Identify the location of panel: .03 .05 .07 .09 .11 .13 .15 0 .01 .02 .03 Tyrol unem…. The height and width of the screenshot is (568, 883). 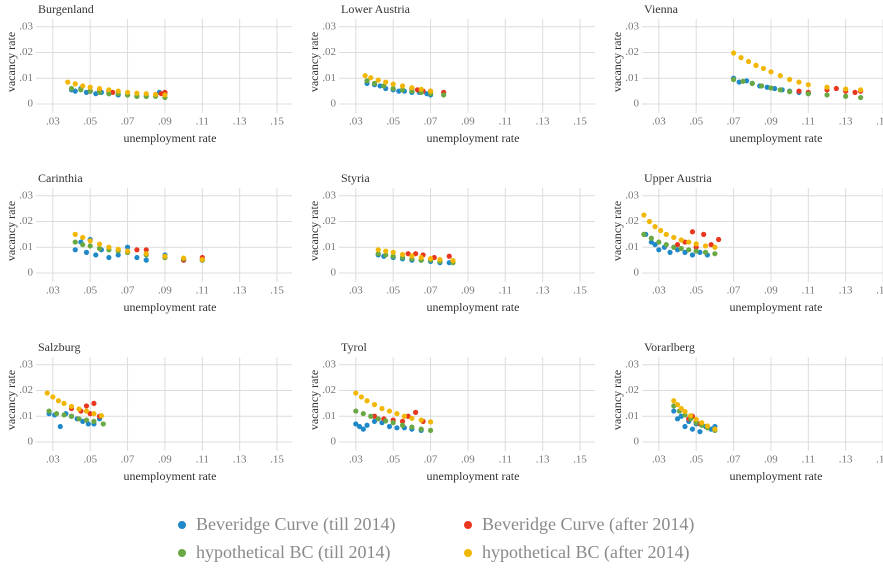
(451, 411).